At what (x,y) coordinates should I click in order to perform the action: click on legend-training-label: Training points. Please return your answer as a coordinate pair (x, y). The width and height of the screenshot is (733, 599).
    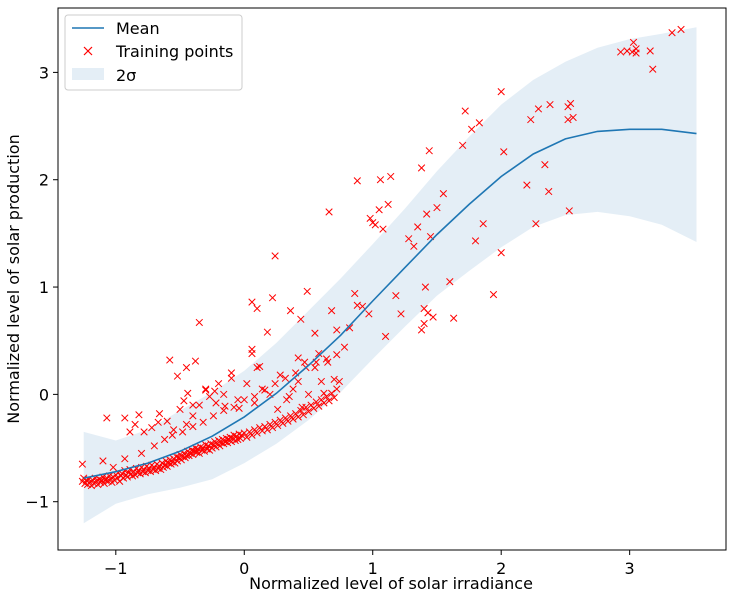
    Looking at the image, I should click on (174, 51).